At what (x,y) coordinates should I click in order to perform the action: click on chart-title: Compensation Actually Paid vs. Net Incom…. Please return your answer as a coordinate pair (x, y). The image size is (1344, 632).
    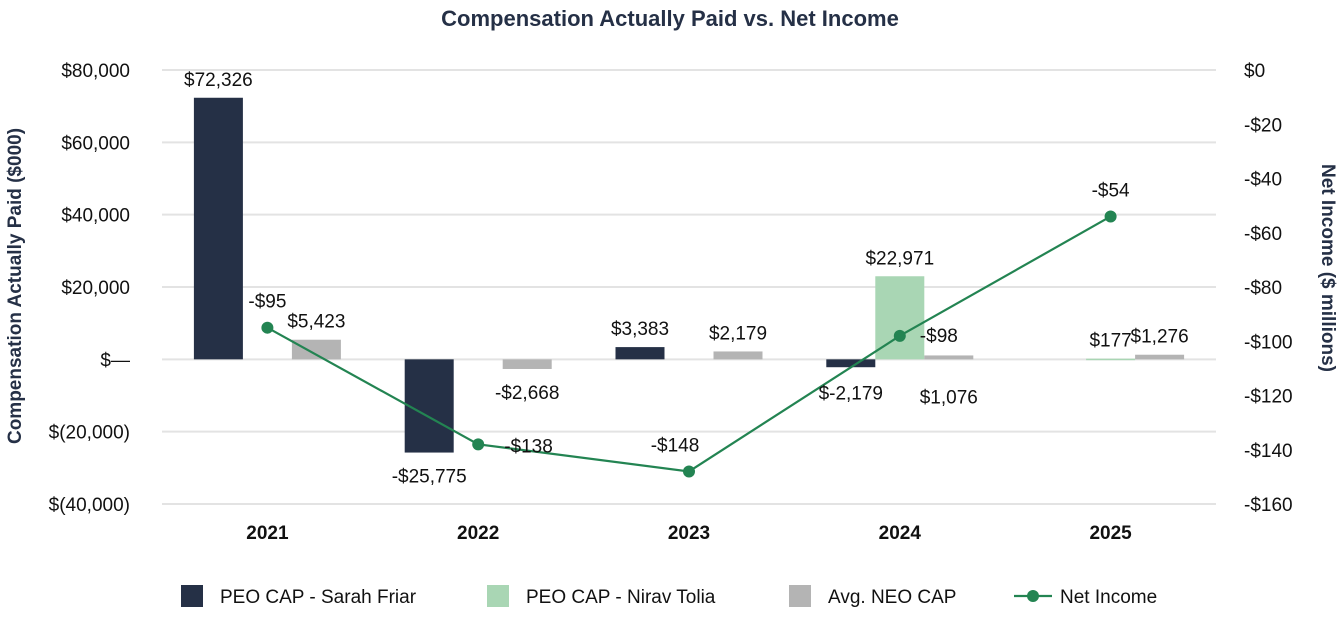
    Looking at the image, I should click on (670, 18).